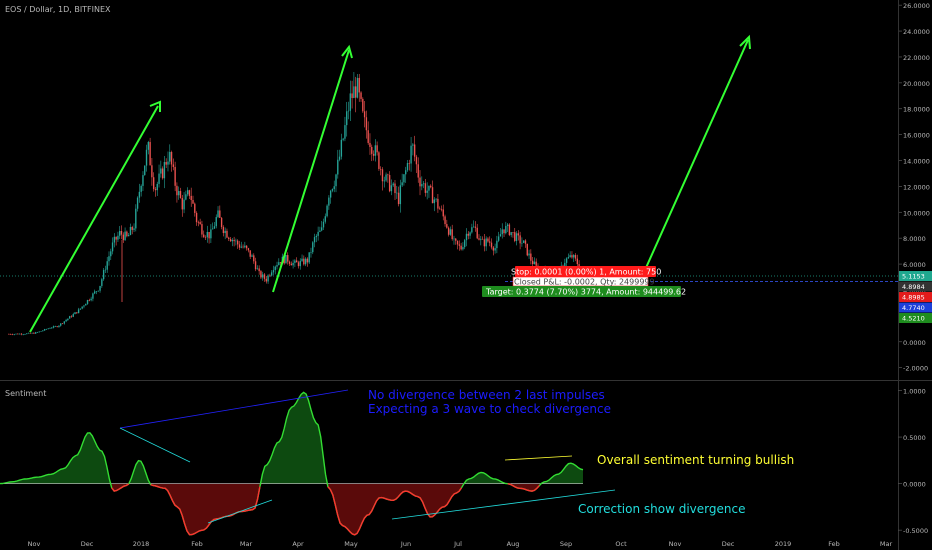  What do you see at coordinates (834, 544) in the screenshot?
I see `time-tick-label: Feb` at bounding box center [834, 544].